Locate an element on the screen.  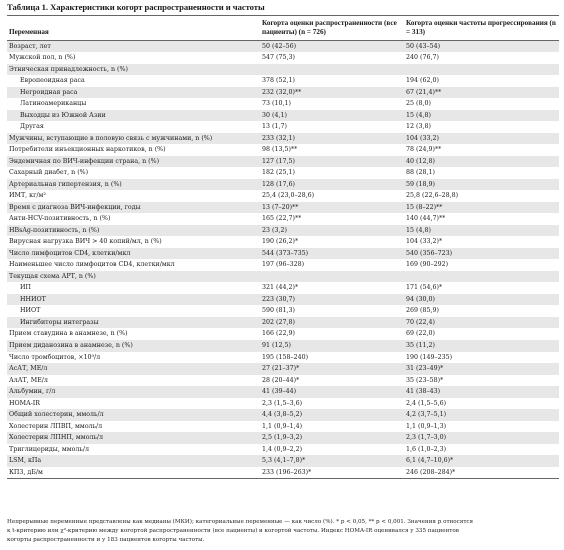
row-prevalence-value: 590 (81,3) is located at coordinates (278, 311).